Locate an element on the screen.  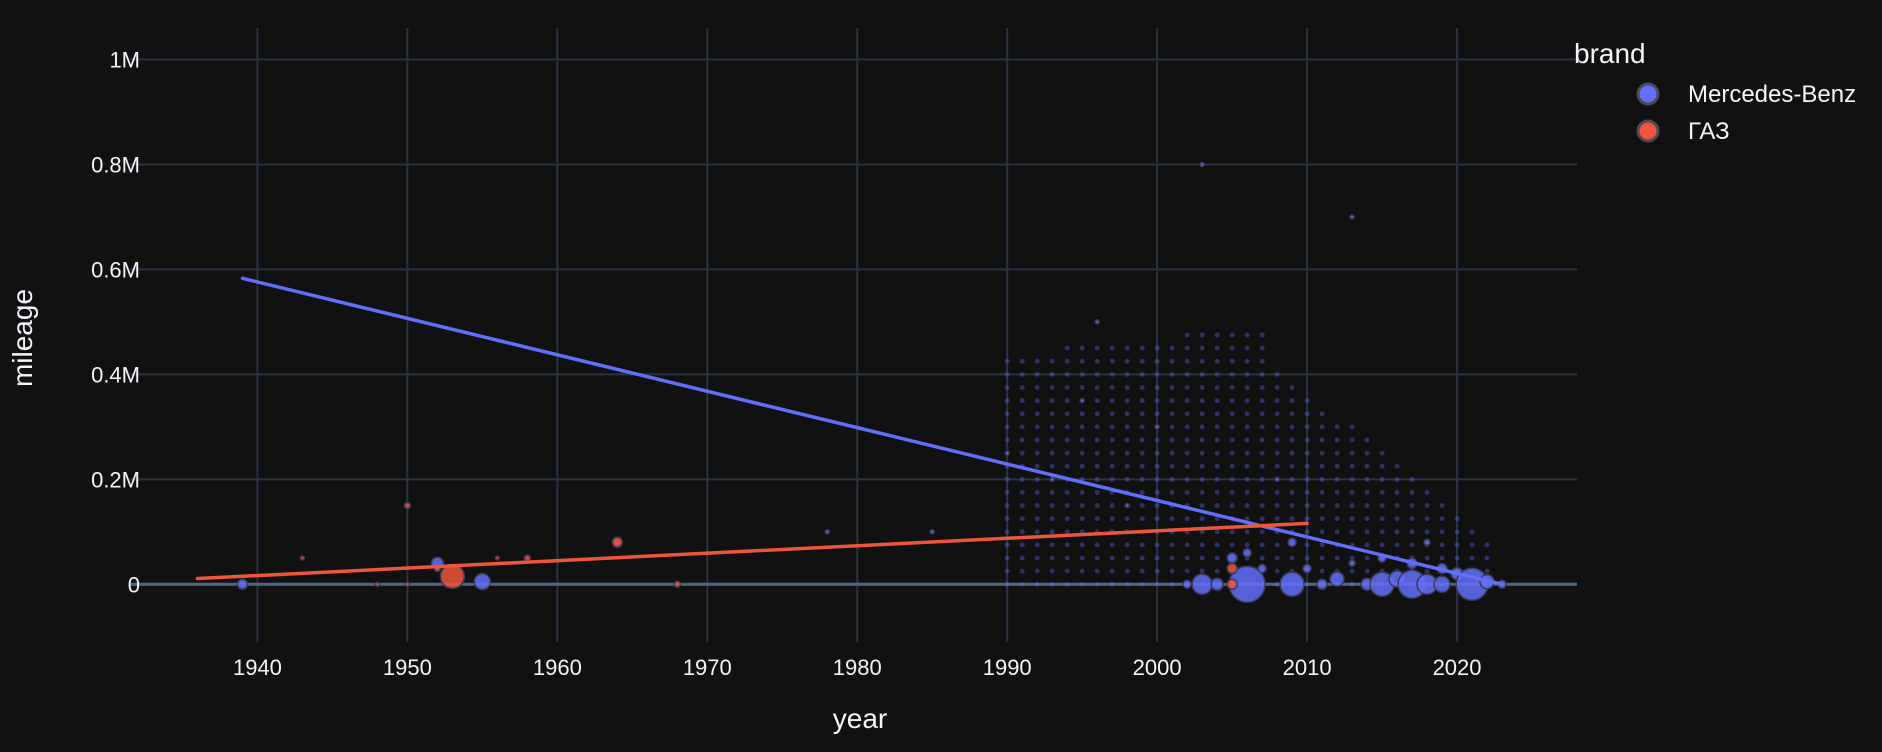
x-tick-label-2000: 2000 is located at coordinates (1157, 667).